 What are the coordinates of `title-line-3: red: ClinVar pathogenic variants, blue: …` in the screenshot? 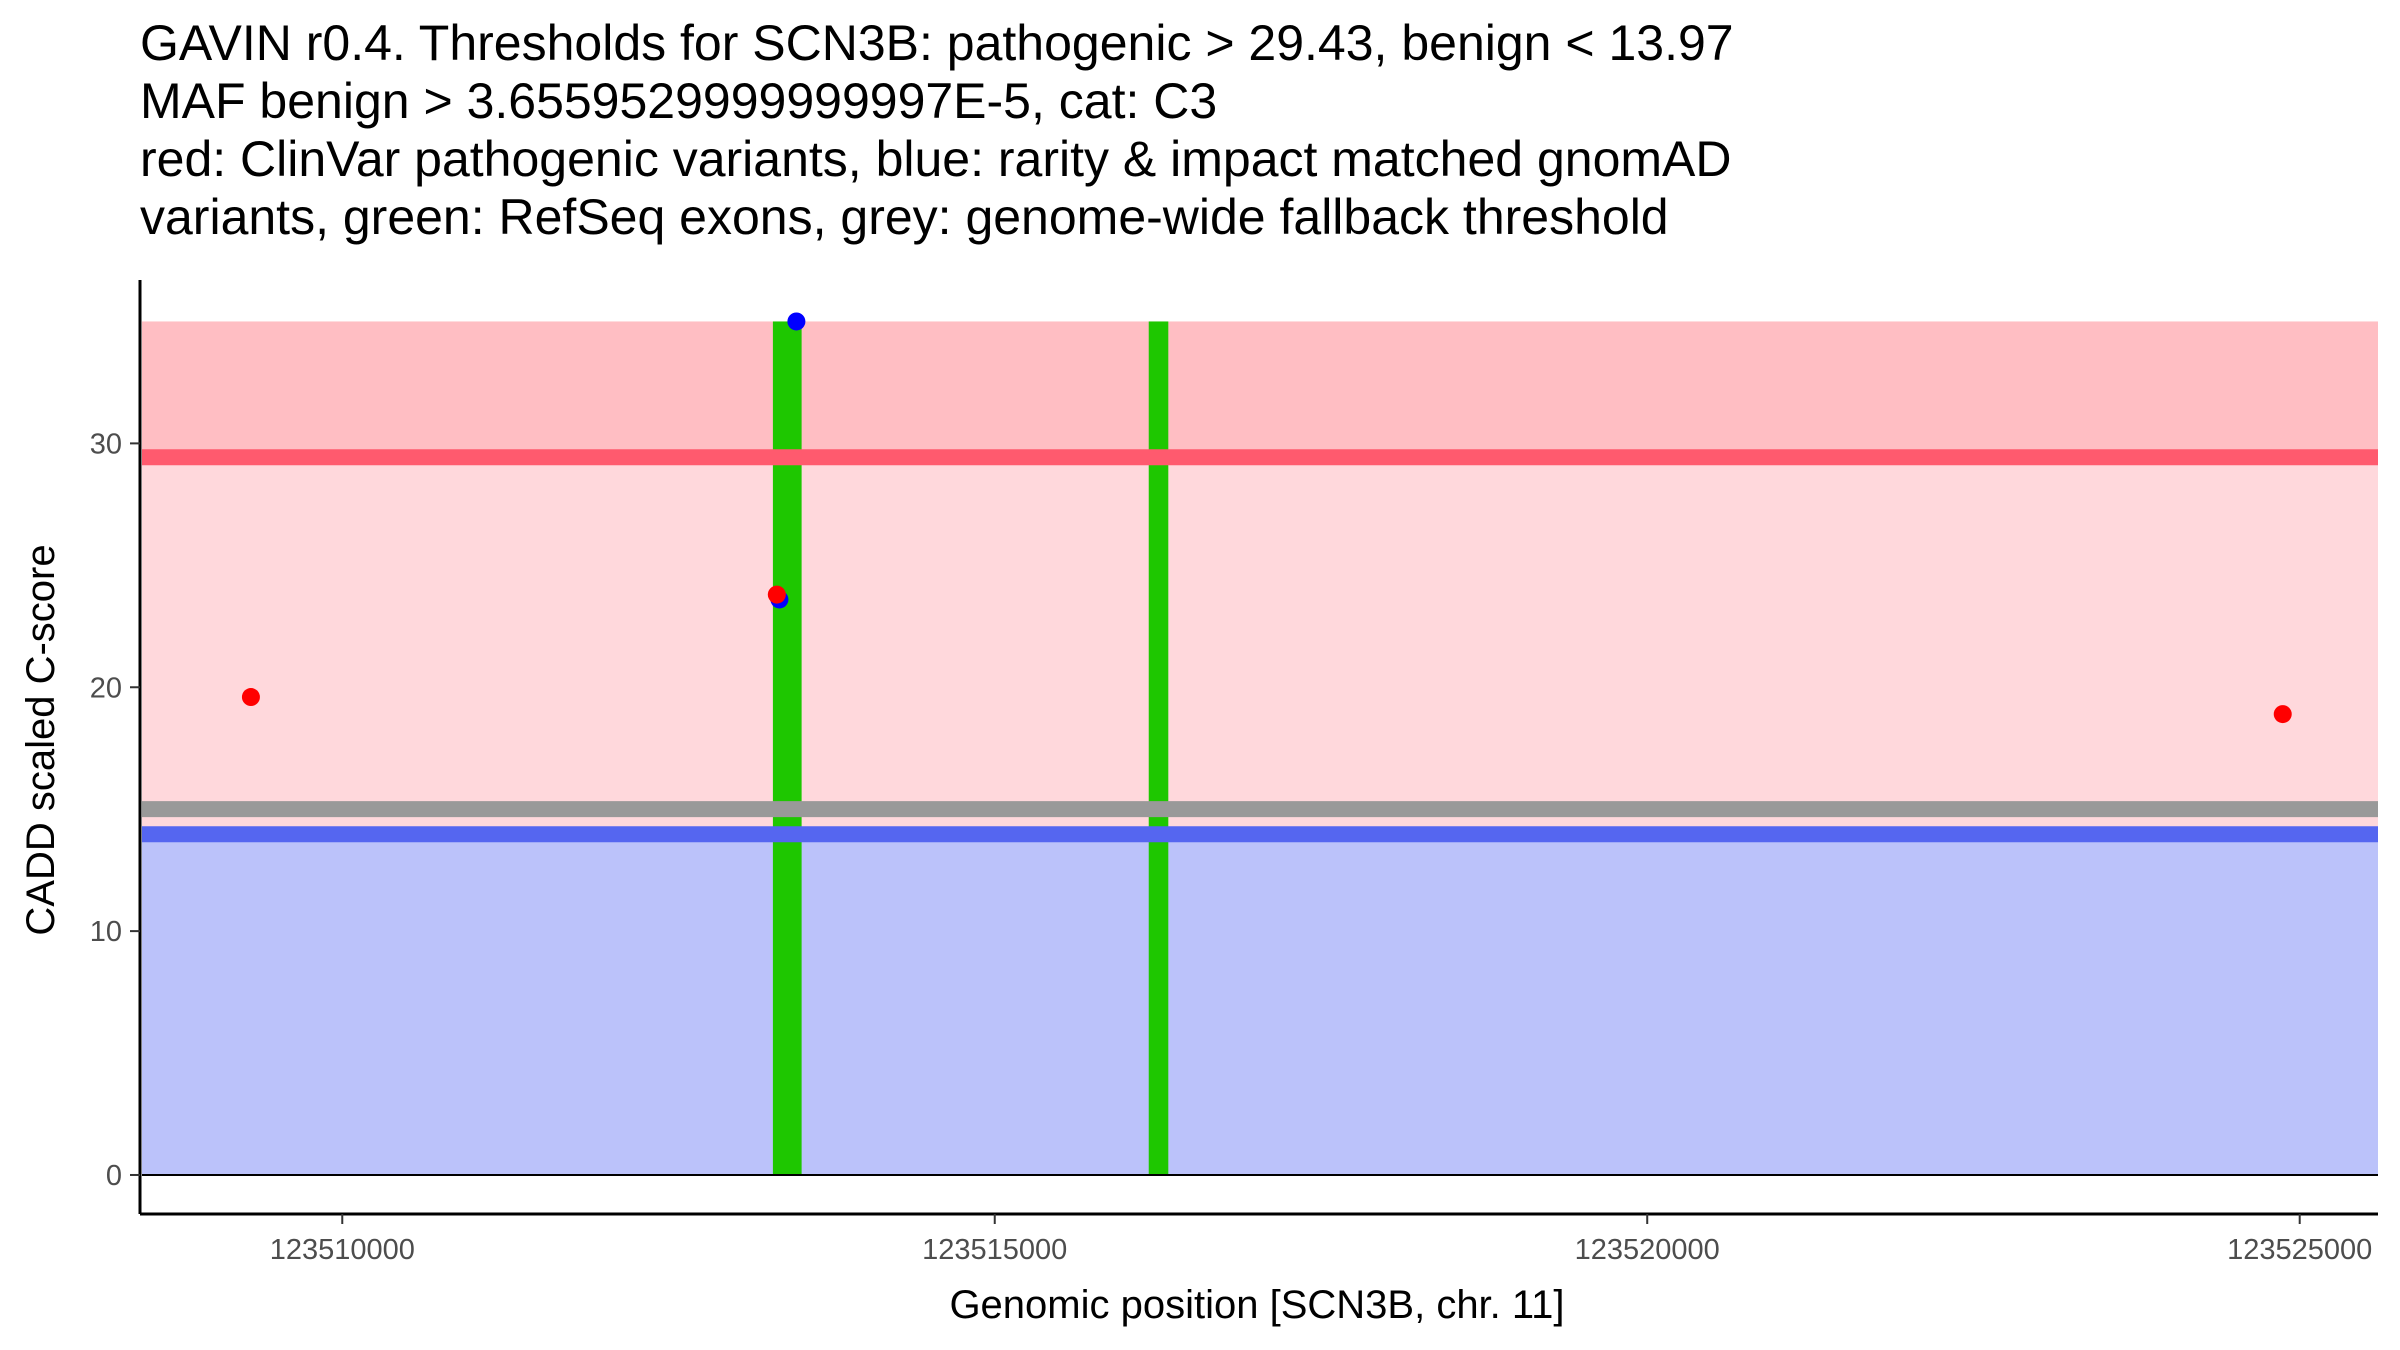 It's located at (936, 159).